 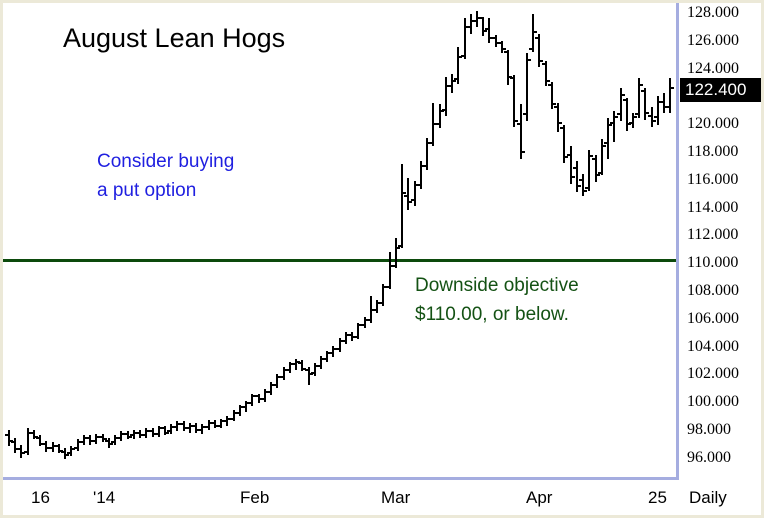 I want to click on price-axis-label: 98.000, so click(x=709, y=429).